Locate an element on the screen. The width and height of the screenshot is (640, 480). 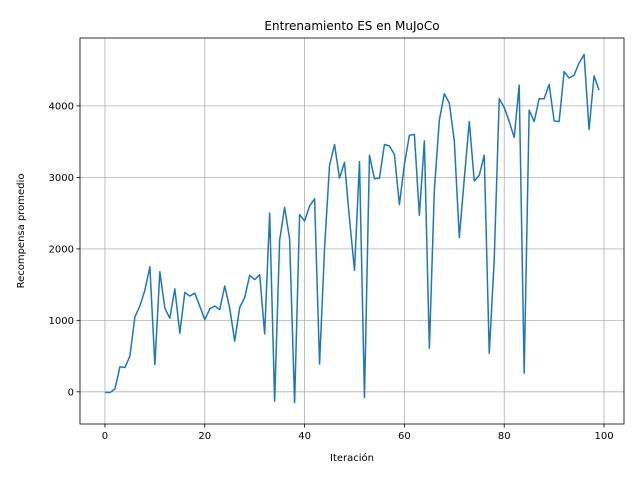
x-tick-label: 60 is located at coordinates (404, 436).